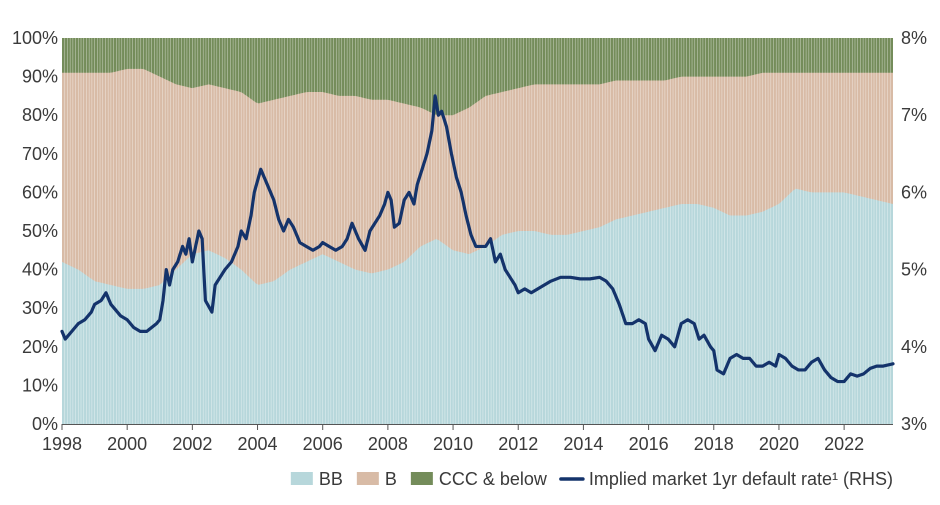  What do you see at coordinates (62, 444) in the screenshot?
I see `x-tick-label: 1998` at bounding box center [62, 444].